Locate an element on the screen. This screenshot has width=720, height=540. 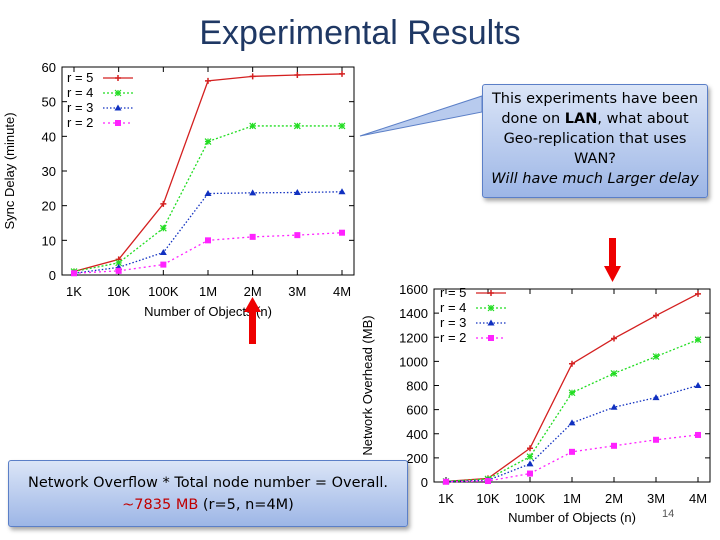
slide-title: Experimental Results is located at coordinates (360, 33).